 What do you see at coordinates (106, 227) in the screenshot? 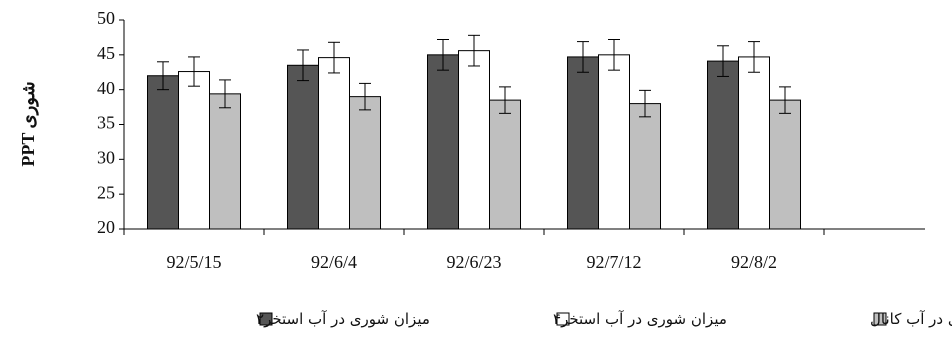
I see `y-tick-label: 20` at bounding box center [106, 227].